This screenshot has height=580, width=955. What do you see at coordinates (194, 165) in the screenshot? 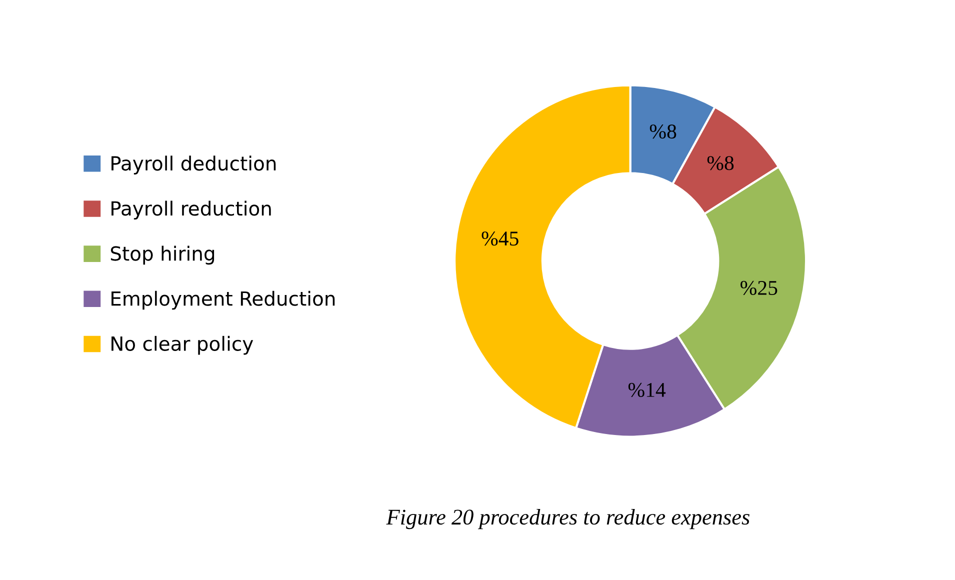
I see `legend-label: Payroll deduction` at bounding box center [194, 165].